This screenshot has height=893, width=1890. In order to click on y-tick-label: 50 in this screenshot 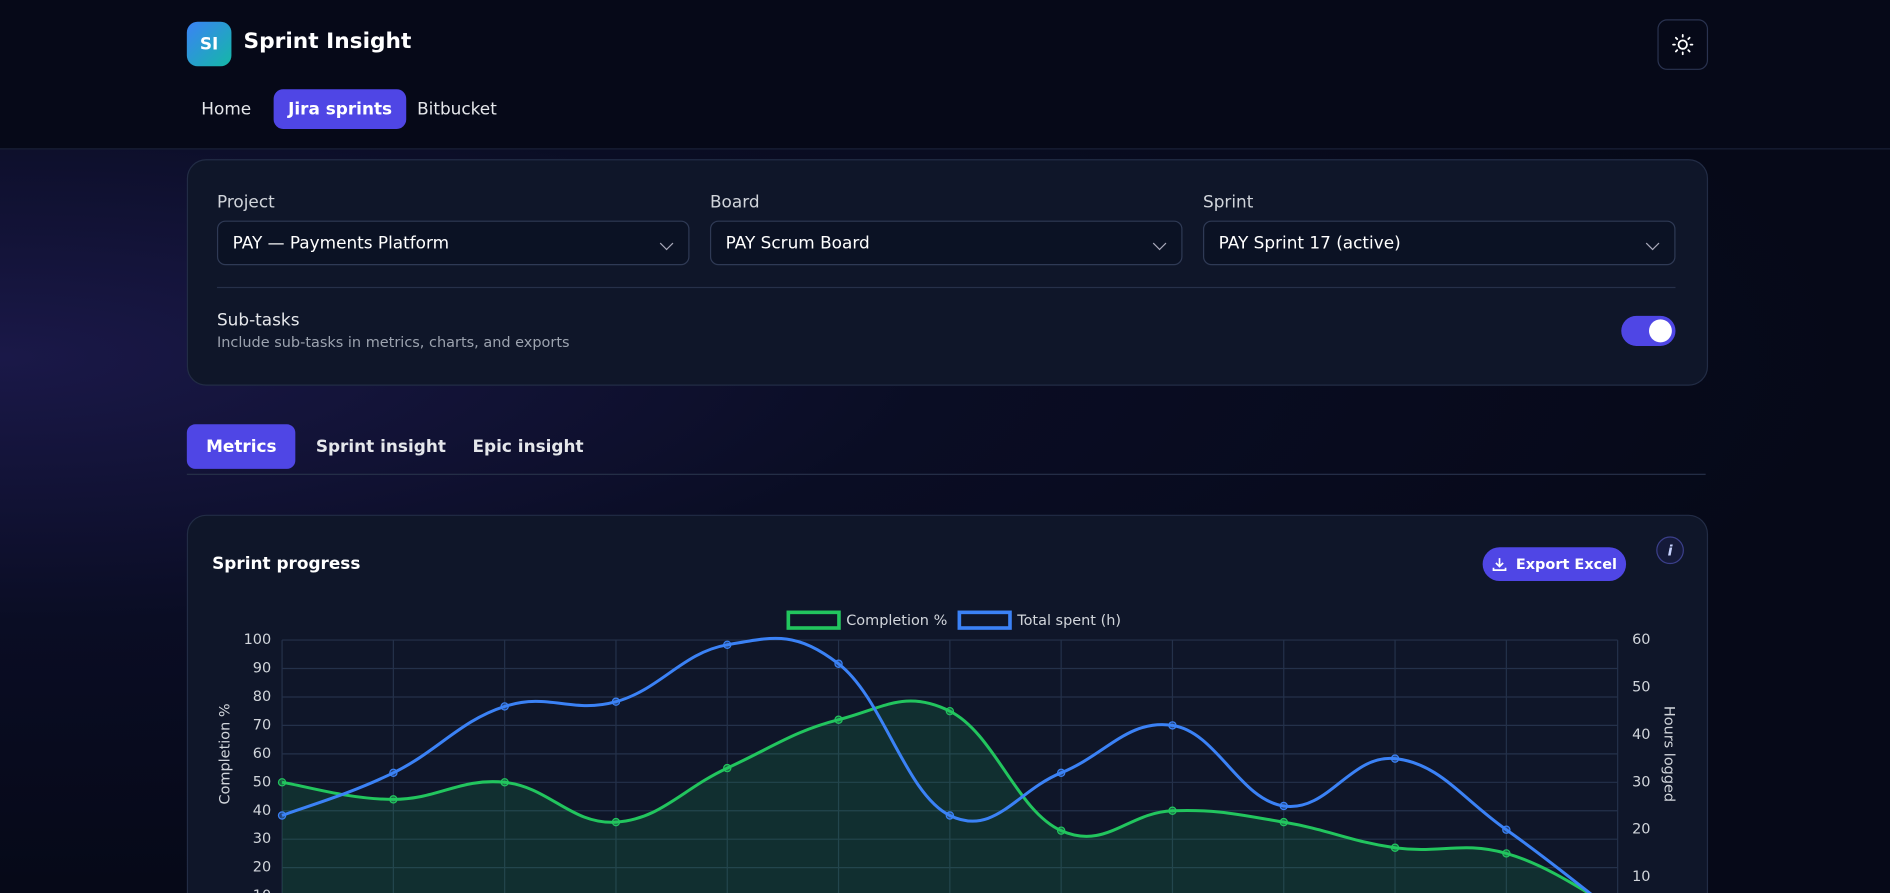, I will do `click(262, 782)`.